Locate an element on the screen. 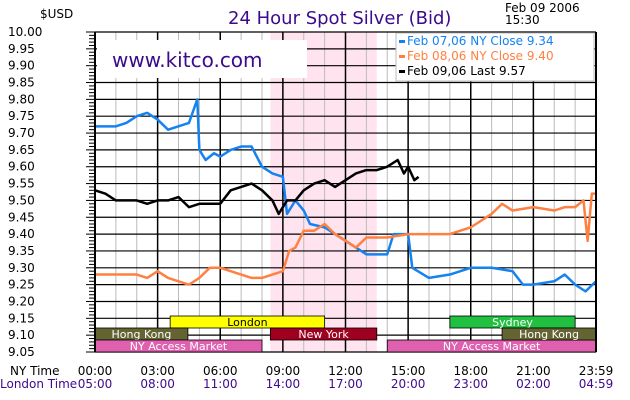 The image size is (630, 400). x-tick-london: 20:00 is located at coordinates (408, 384).